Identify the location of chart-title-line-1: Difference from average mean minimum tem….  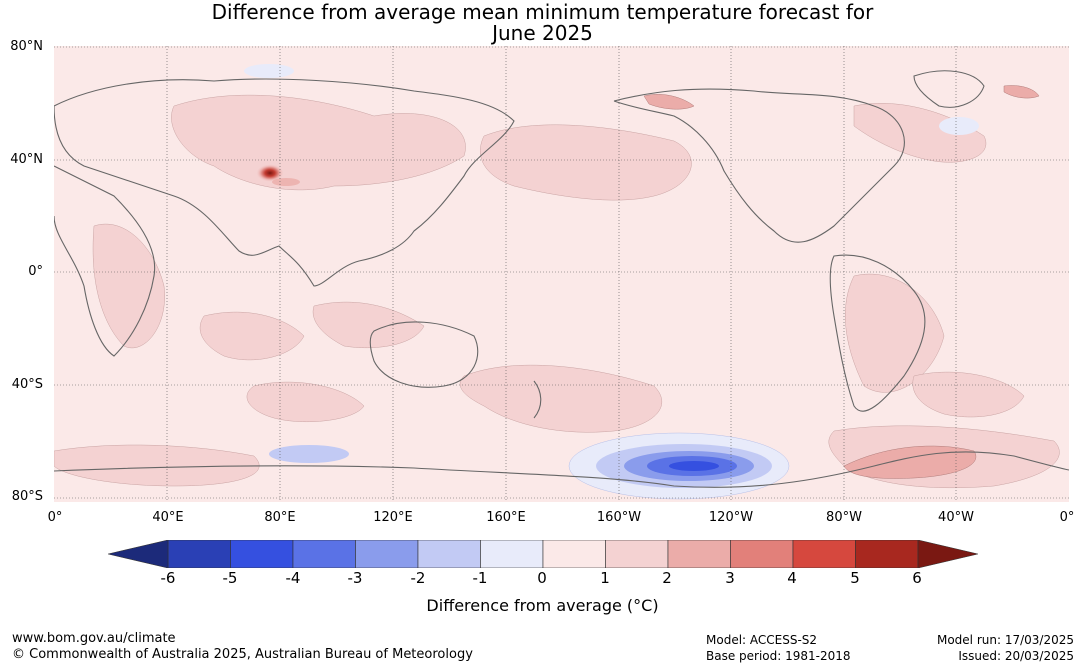
(542, 12).